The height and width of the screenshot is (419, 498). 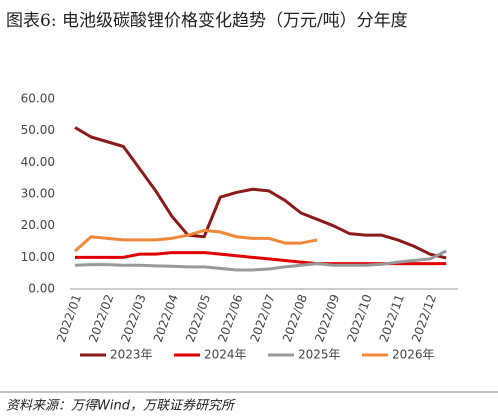 What do you see at coordinates (133, 318) in the screenshot?
I see `x-tick-label: 2022/03` at bounding box center [133, 318].